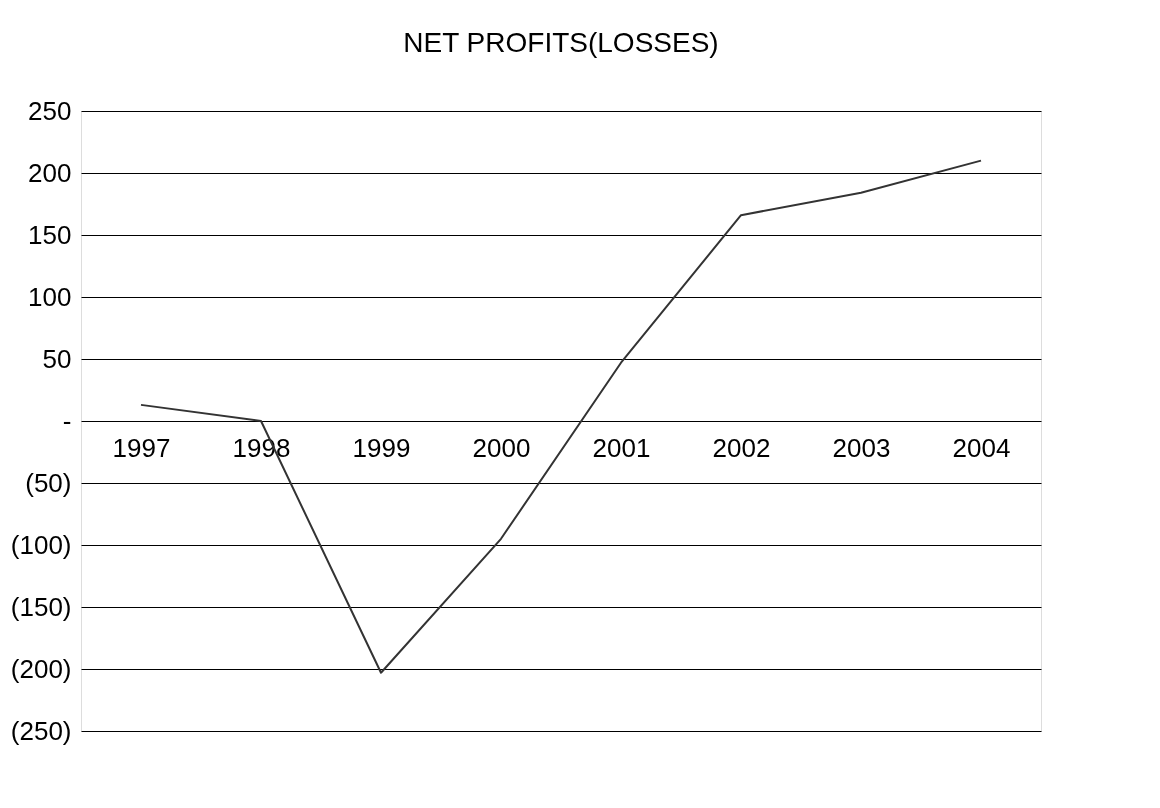  I want to click on chart-title: NET PROFITS(LOSSES), so click(561, 42).